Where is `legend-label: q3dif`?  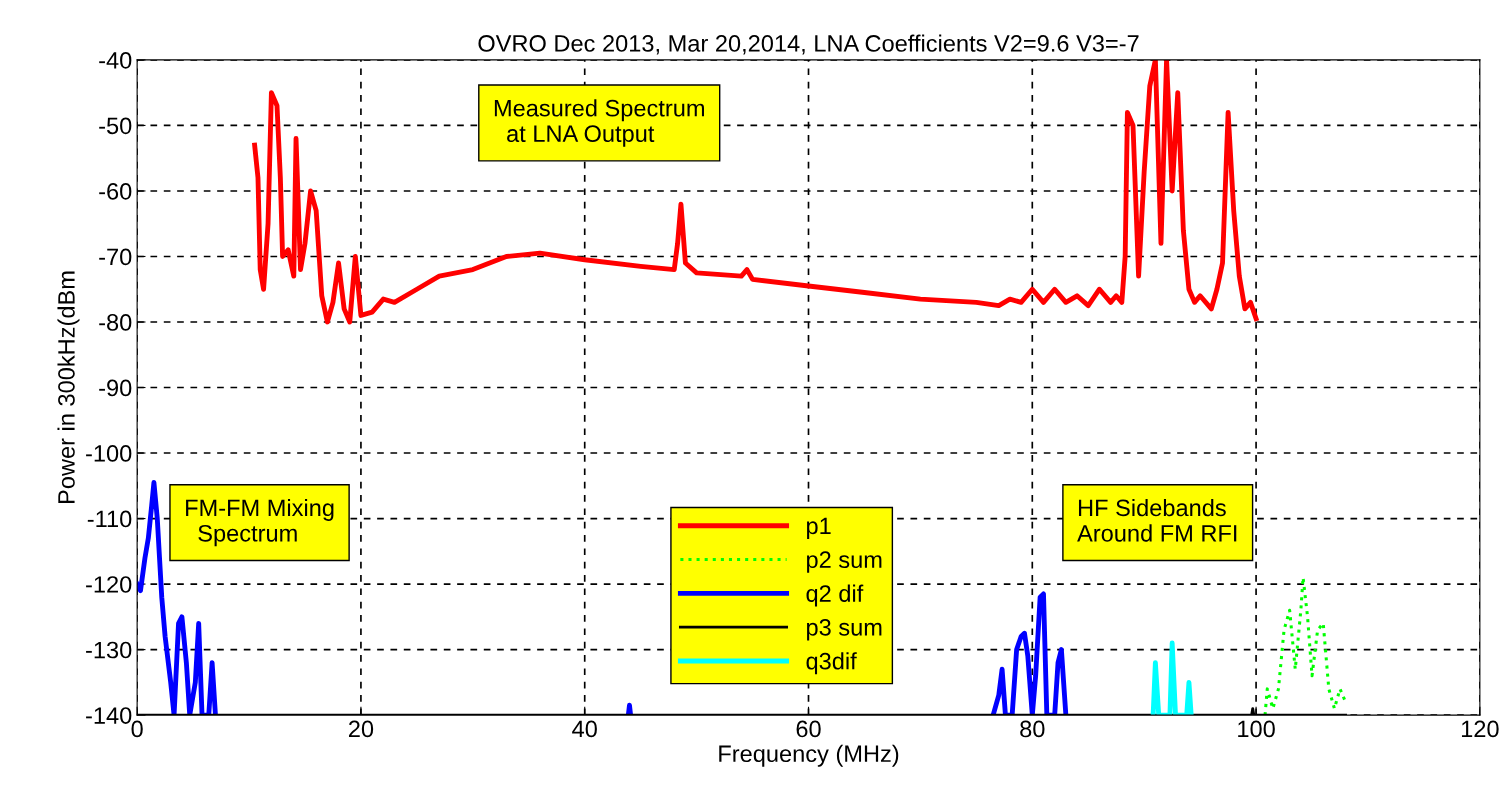
legend-label: q3dif is located at coordinates (831, 663).